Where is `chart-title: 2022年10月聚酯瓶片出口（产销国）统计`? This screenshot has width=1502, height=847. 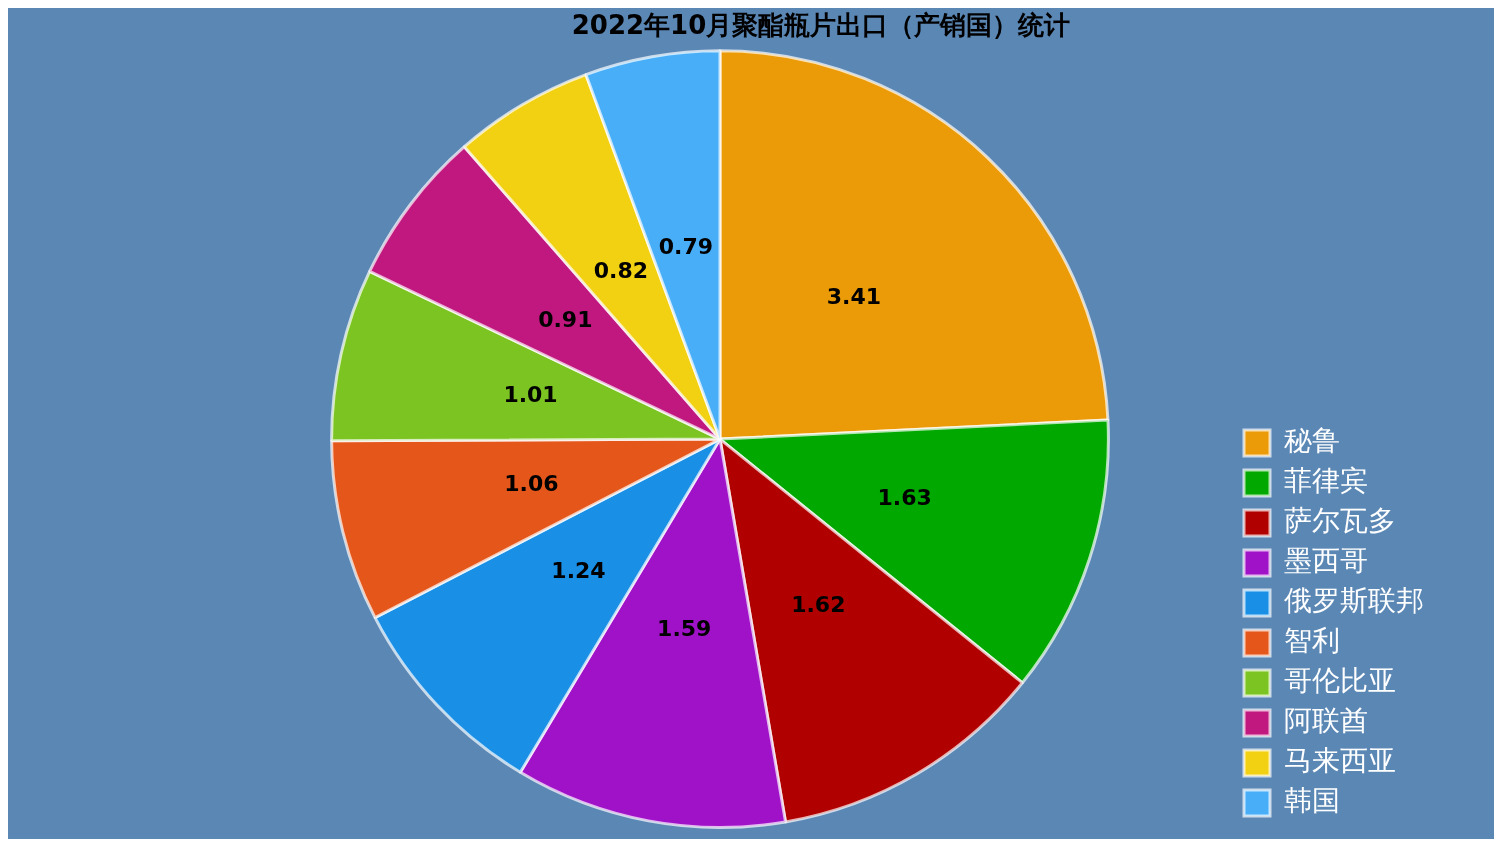
chart-title: 2022年10月聚酯瓶片出口（产销国）统计 is located at coordinates (821, 25).